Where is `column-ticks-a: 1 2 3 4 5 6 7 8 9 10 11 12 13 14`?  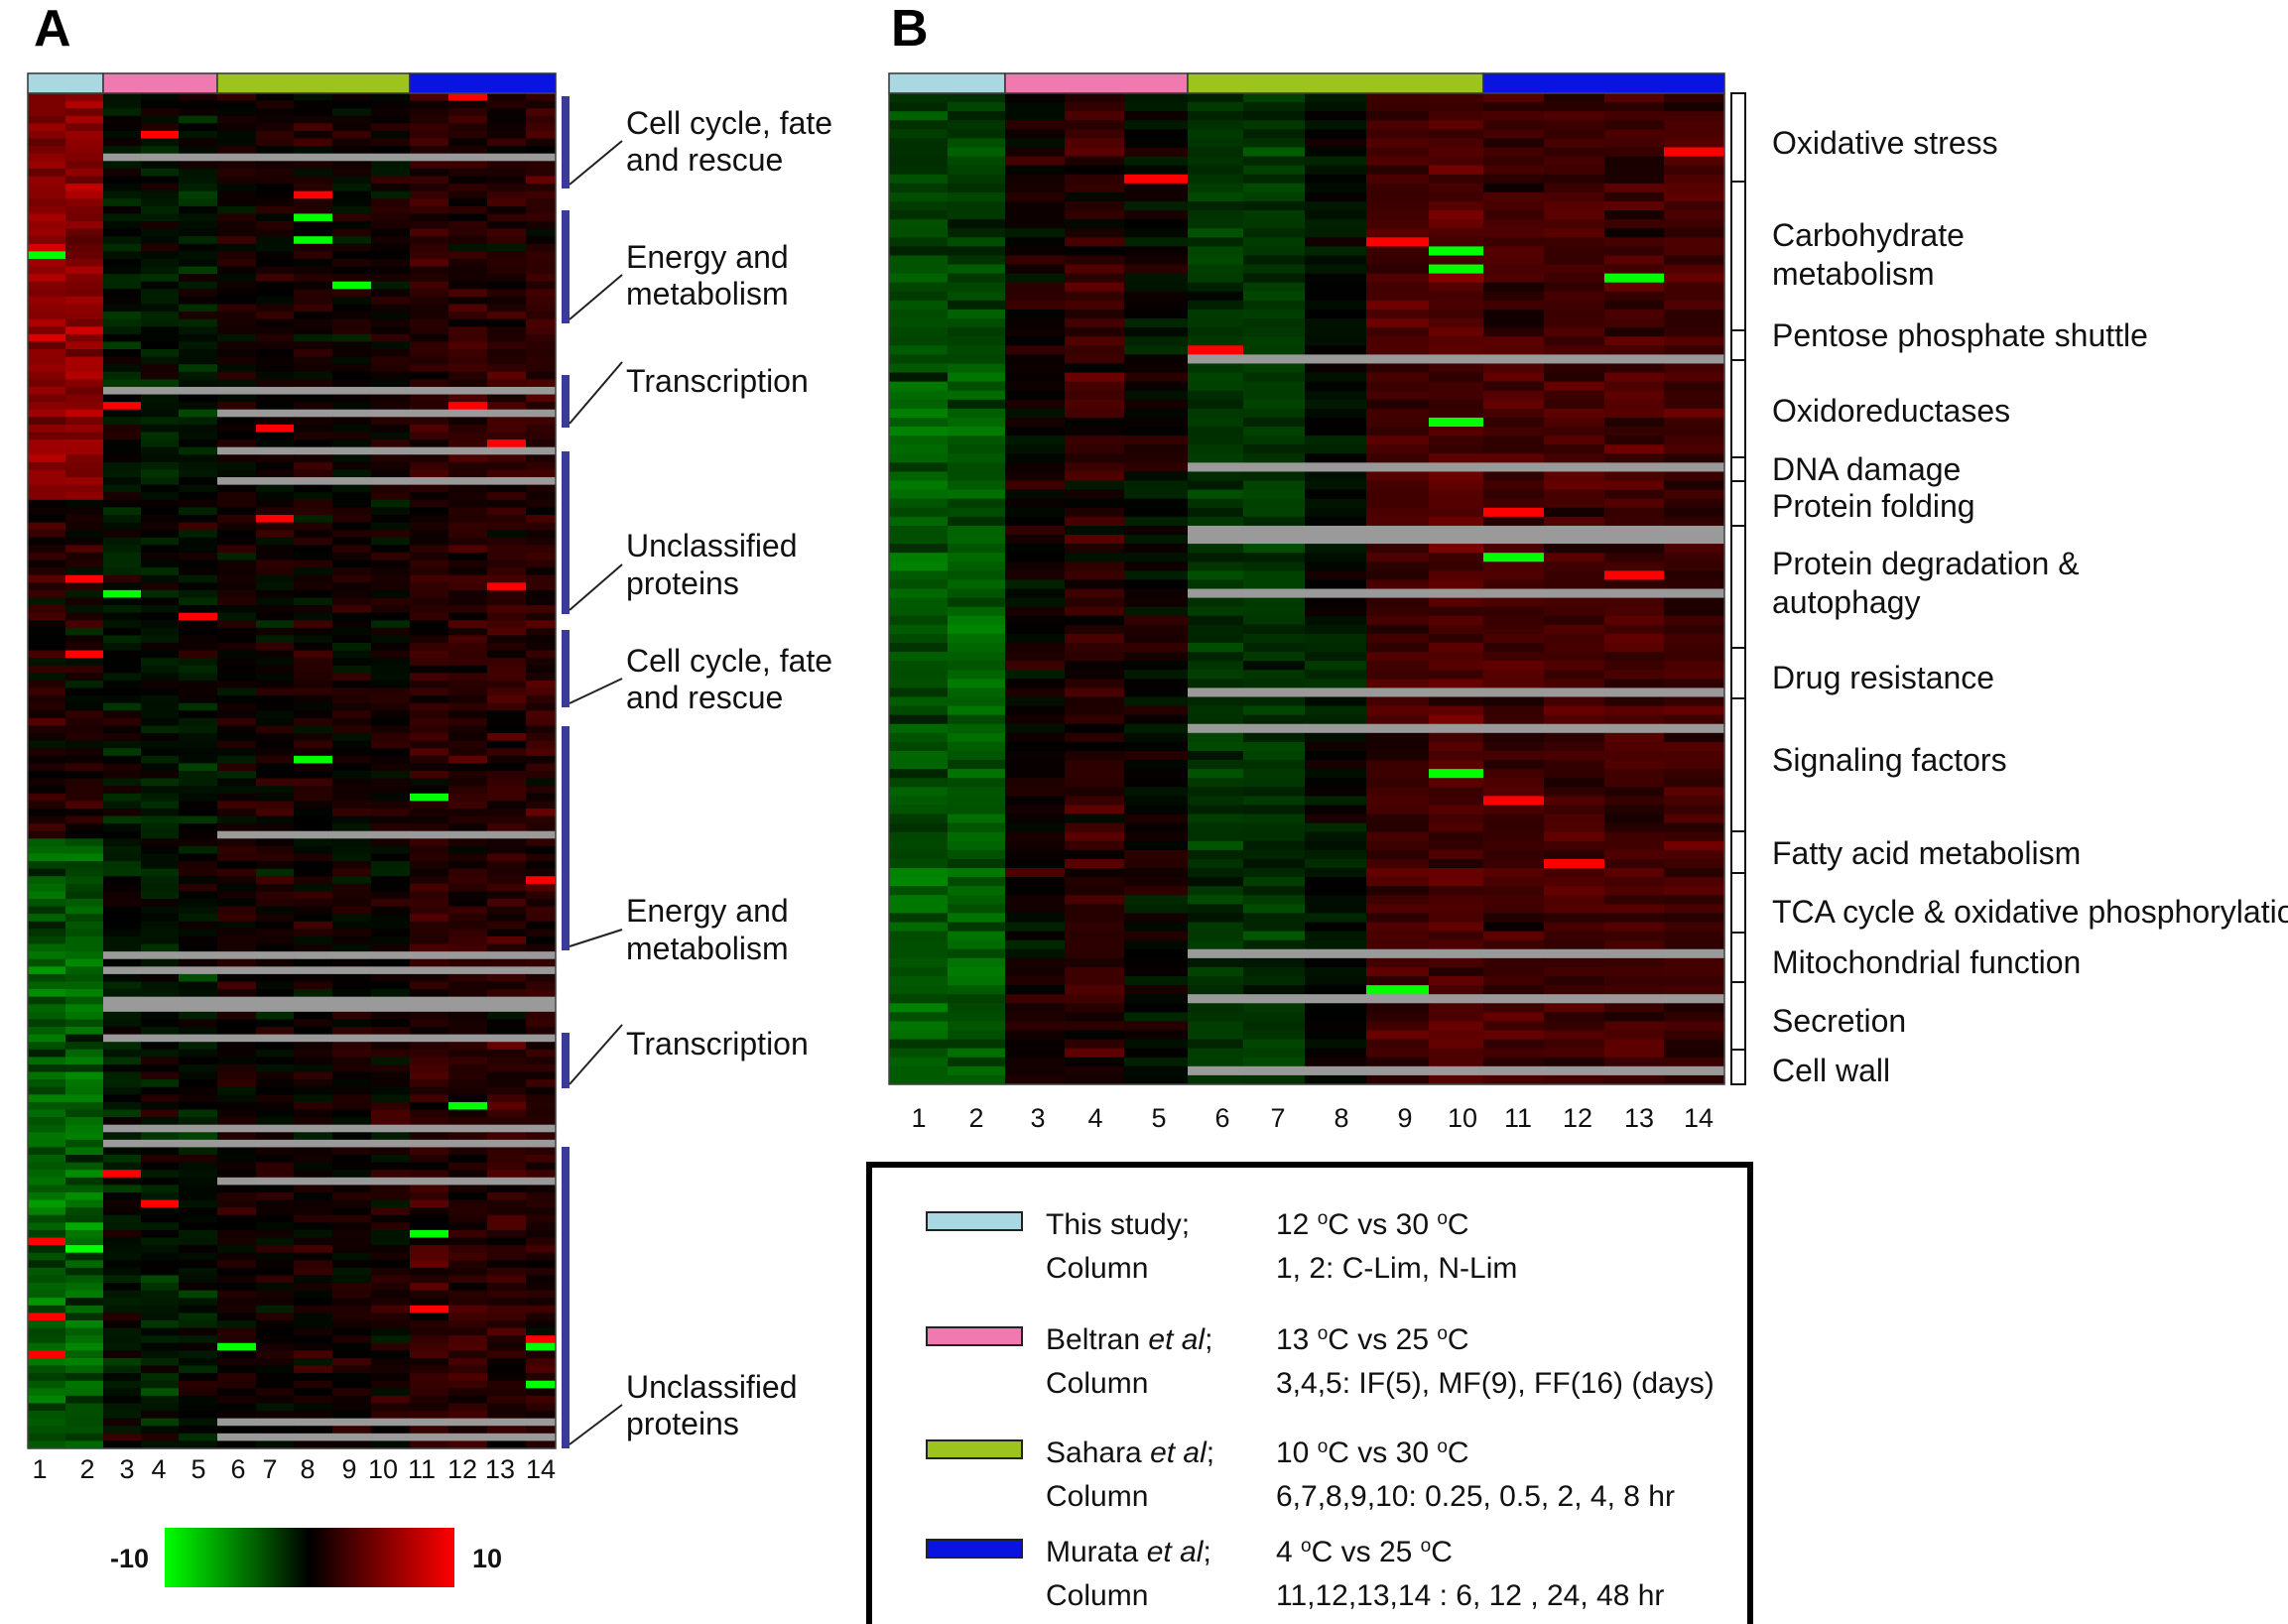 column-ticks-a: 1 2 3 4 5 6 7 8 9 10 11 12 13 14 is located at coordinates (294, 1469).